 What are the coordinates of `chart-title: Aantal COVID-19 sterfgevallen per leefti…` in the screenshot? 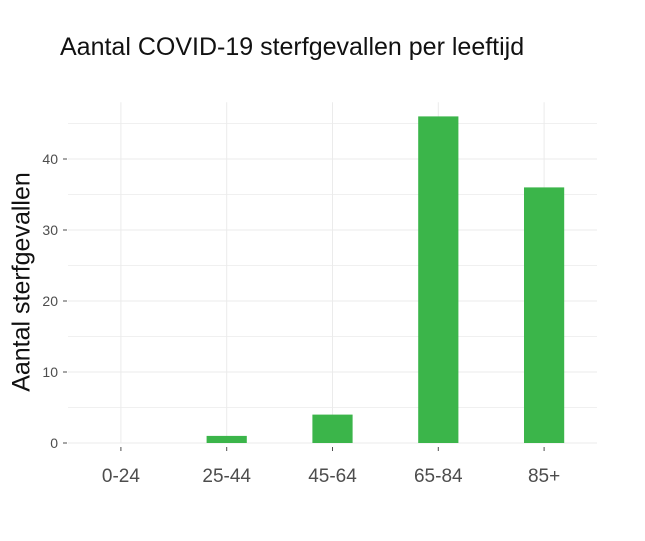 It's located at (292, 47).